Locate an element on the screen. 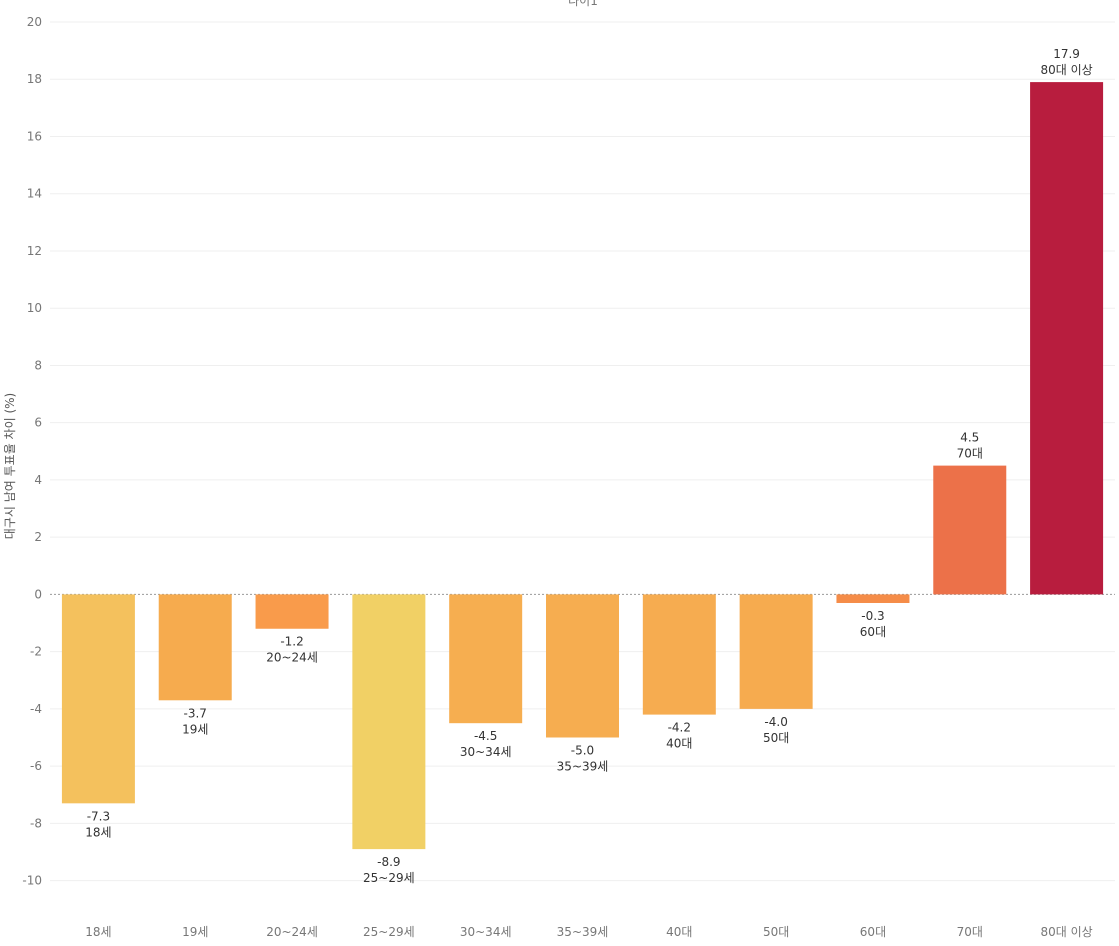  bar-category-label: 20~24세 is located at coordinates (292, 658).